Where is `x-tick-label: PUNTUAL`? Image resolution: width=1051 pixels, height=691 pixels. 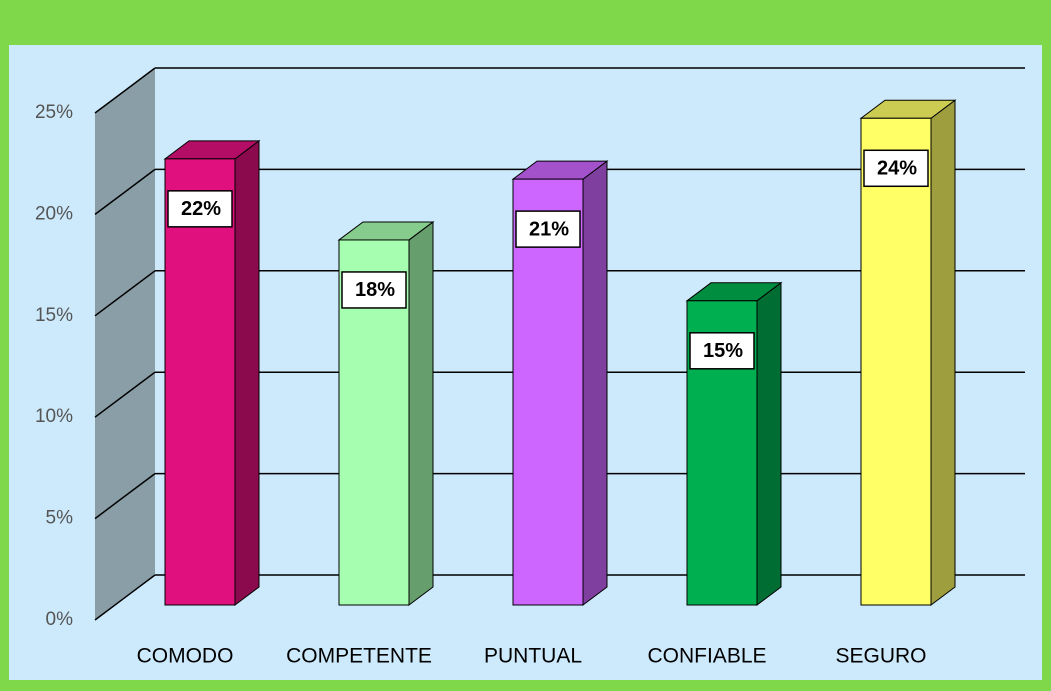
x-tick-label: PUNTUAL is located at coordinates (533, 656).